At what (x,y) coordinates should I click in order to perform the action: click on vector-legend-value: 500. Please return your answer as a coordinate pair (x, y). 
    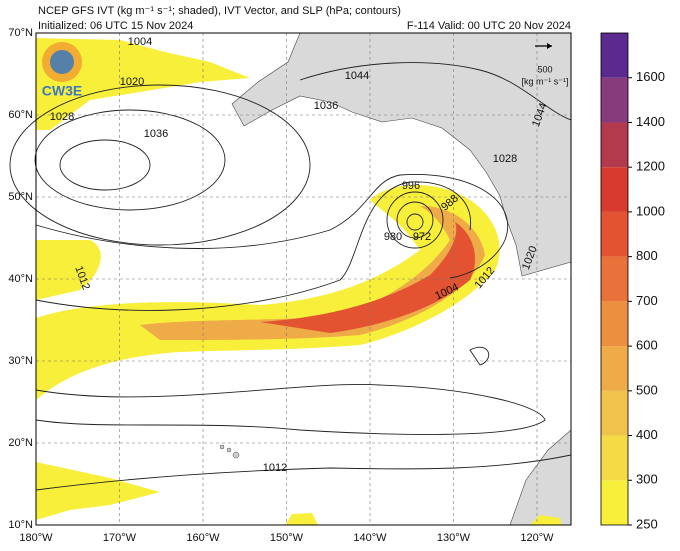
    Looking at the image, I should click on (544, 69).